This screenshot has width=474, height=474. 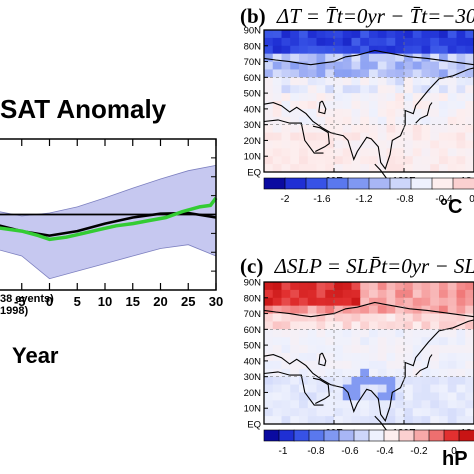 I want to click on lat-label: 50N, so click(x=253, y=346).